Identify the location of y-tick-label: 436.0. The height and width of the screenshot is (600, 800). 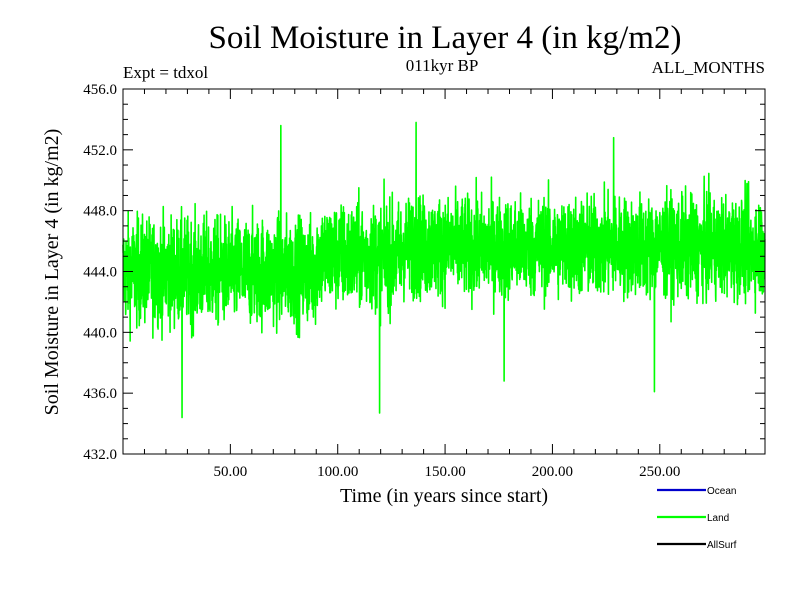
(100, 394).